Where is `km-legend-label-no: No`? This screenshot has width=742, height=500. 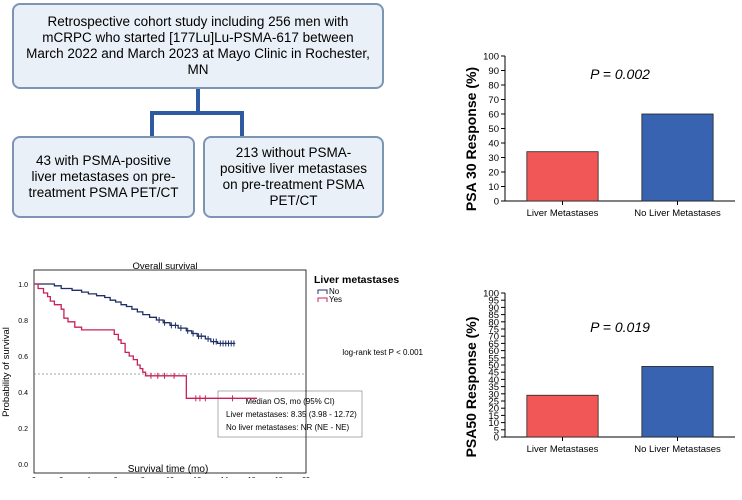
km-legend-label-no: No is located at coordinates (334, 291).